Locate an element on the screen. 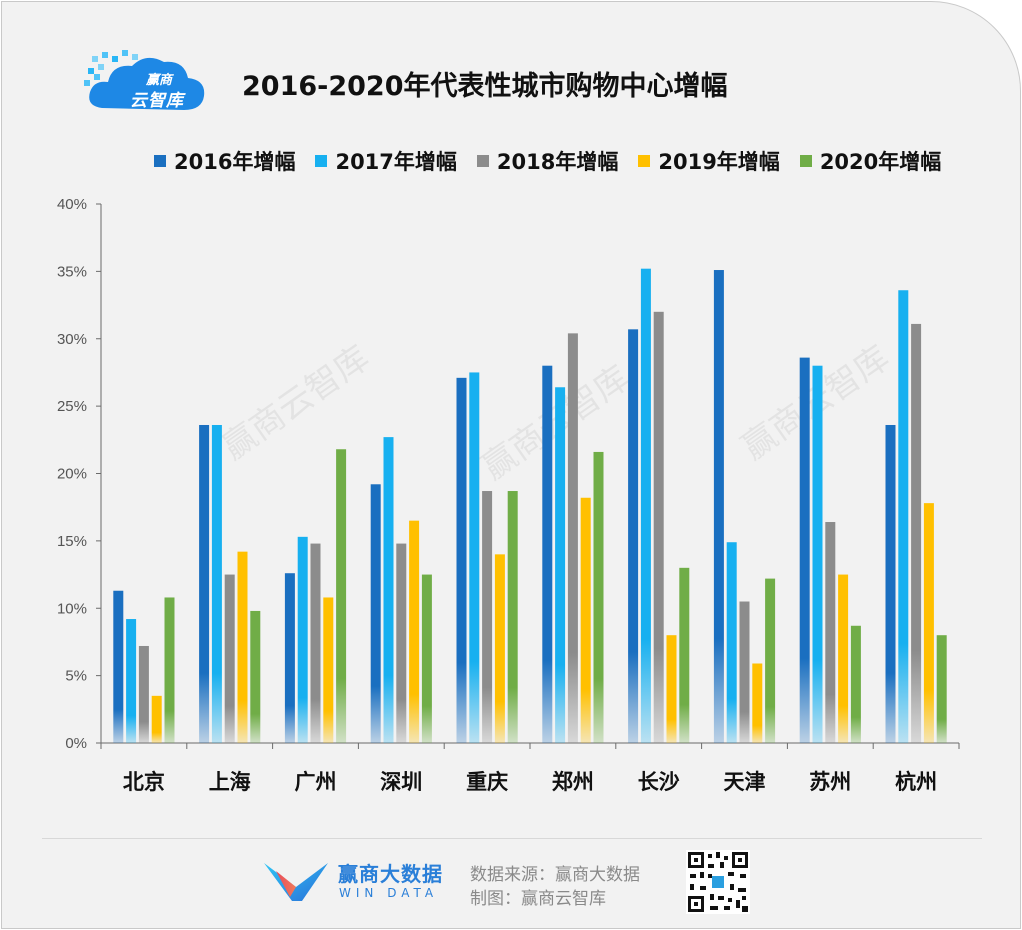 The height and width of the screenshot is (930, 1022). y-tick-label-2: 10% is located at coordinates (72, 608).